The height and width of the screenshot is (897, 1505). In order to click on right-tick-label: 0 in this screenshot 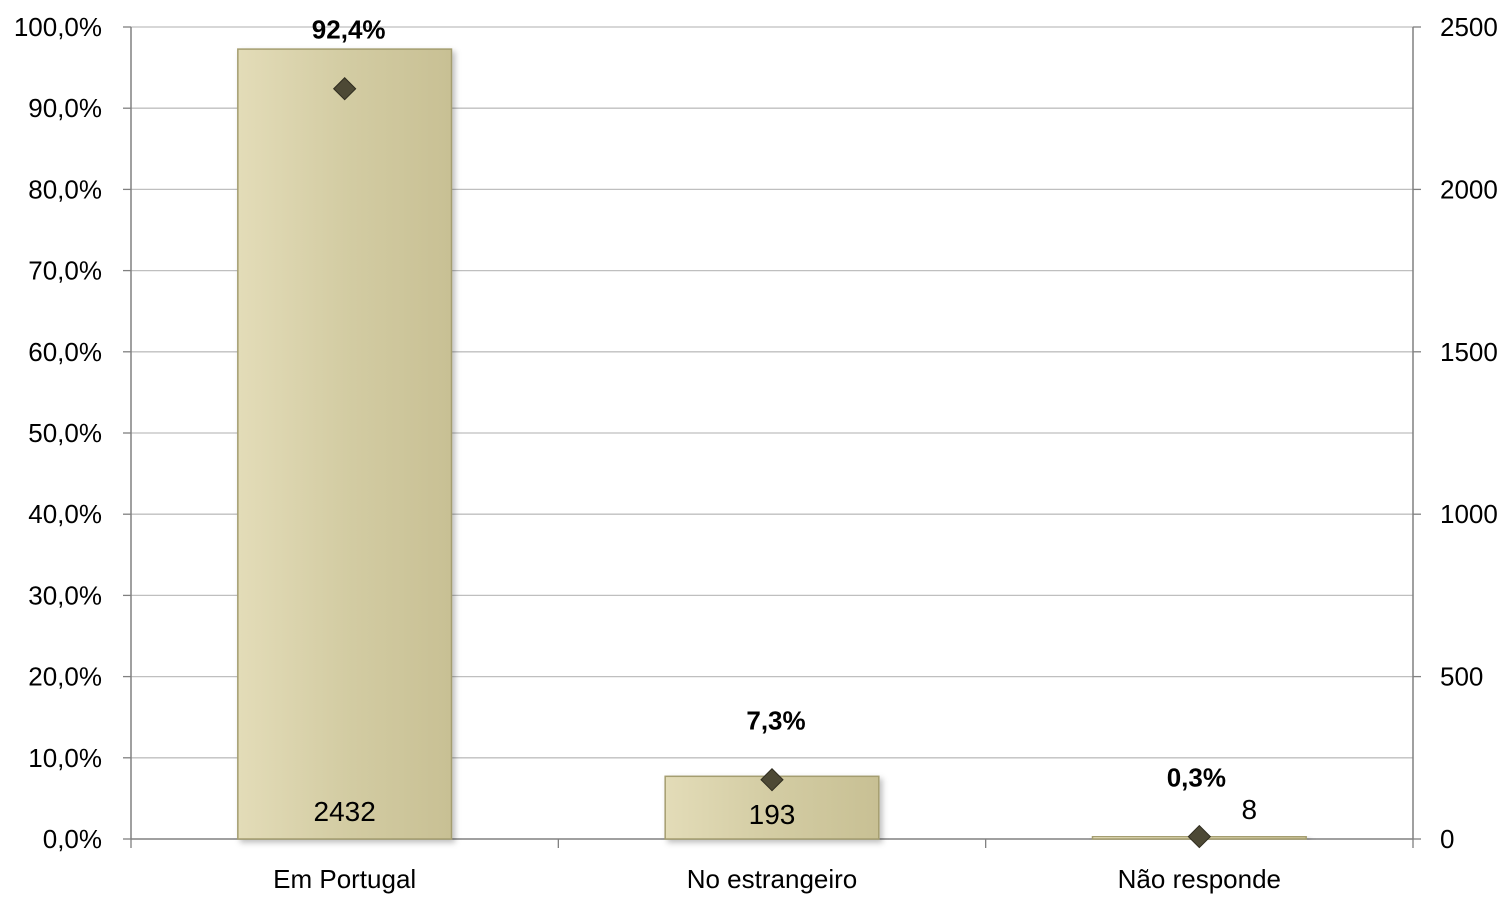, I will do `click(1447, 839)`.